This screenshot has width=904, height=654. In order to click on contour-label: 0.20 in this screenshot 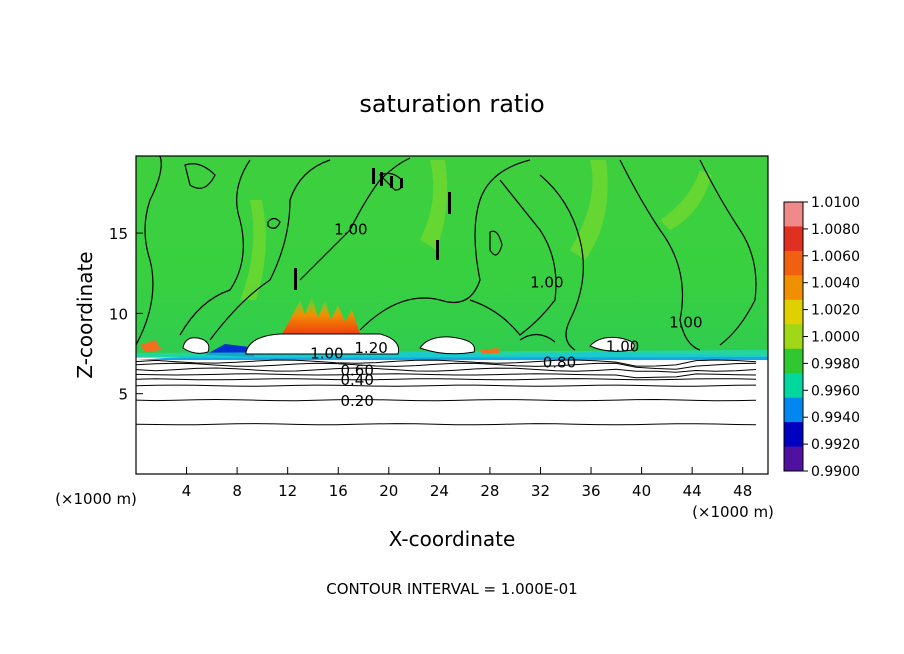, I will do `click(356, 401)`.